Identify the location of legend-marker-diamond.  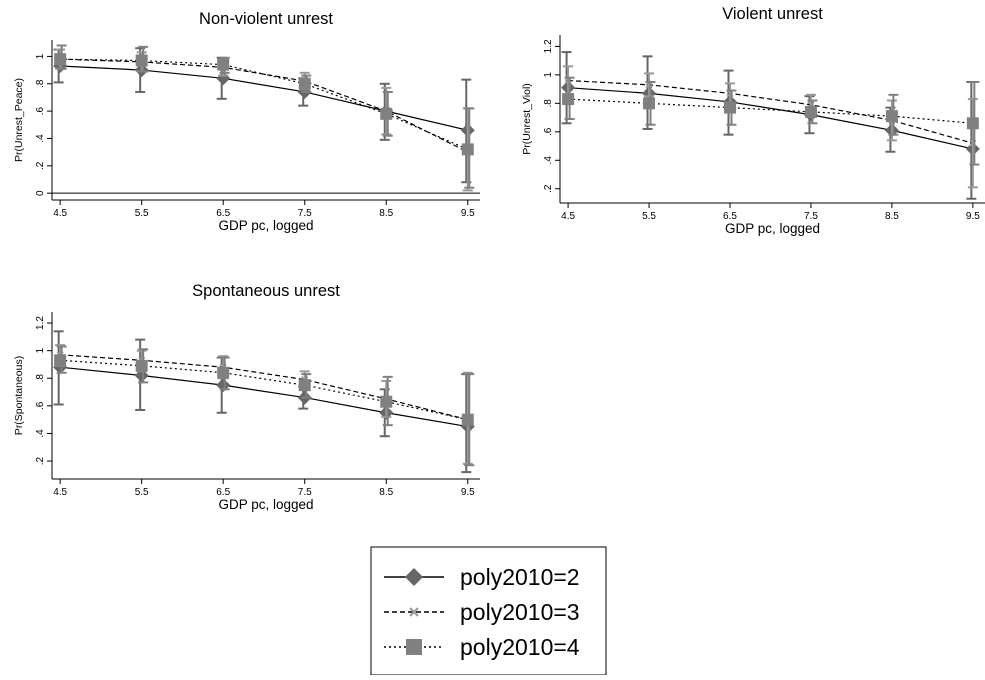
(414, 577).